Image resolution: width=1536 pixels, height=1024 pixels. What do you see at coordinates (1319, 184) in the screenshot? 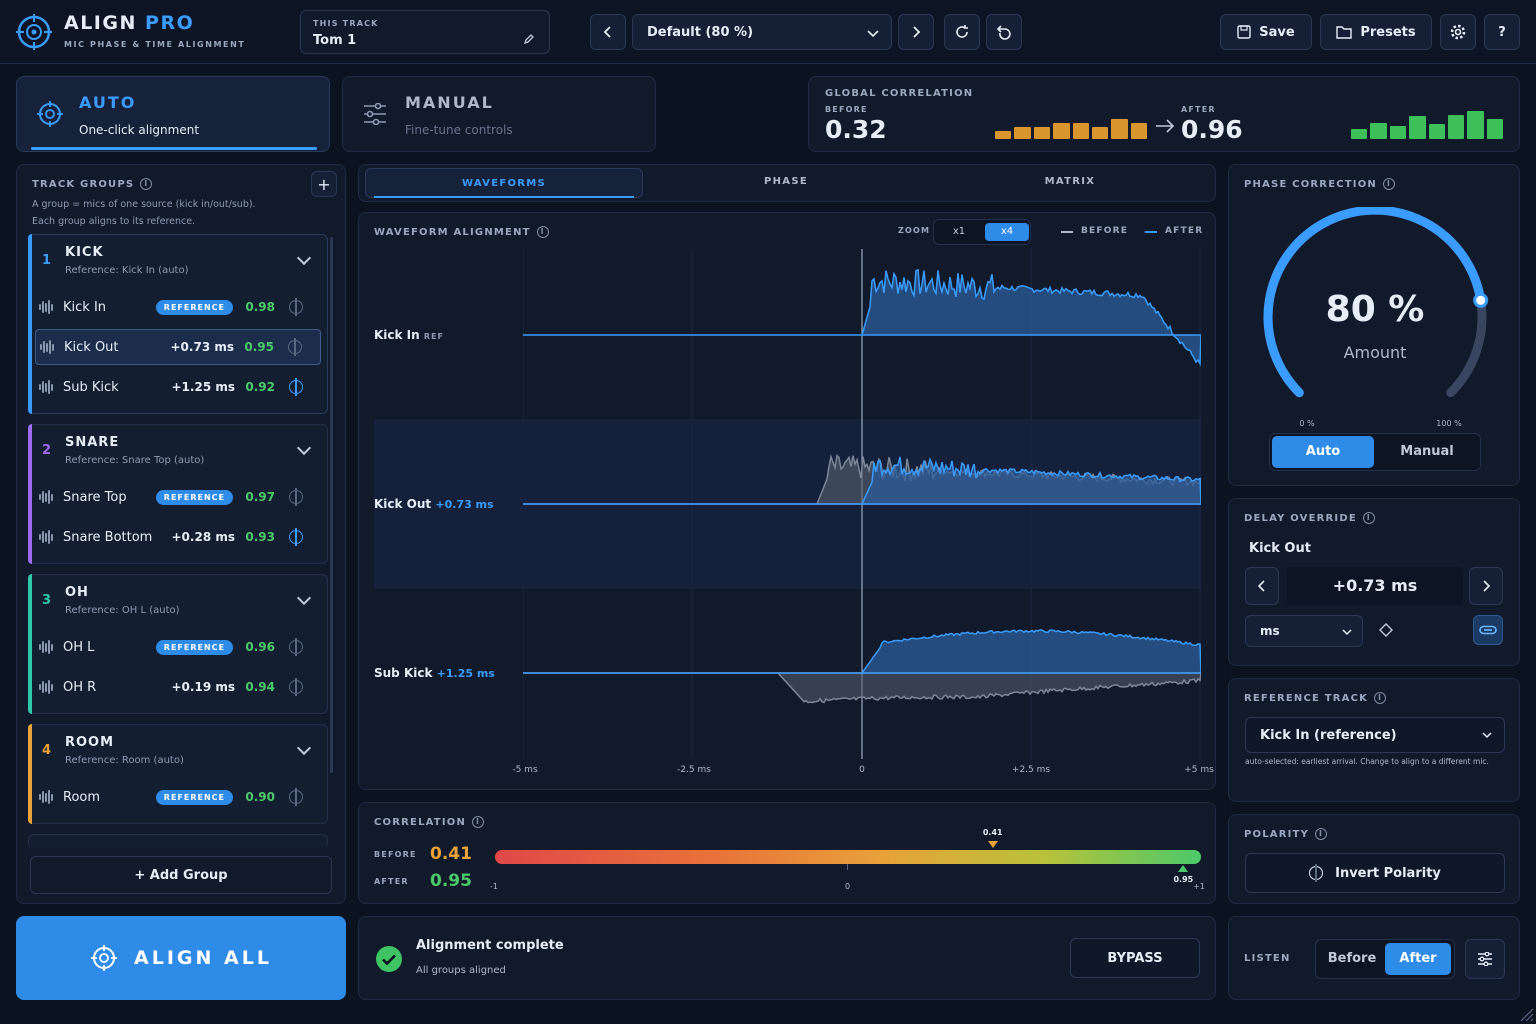
I see `phase-correction-label: PHASE CORRECTION i` at bounding box center [1319, 184].